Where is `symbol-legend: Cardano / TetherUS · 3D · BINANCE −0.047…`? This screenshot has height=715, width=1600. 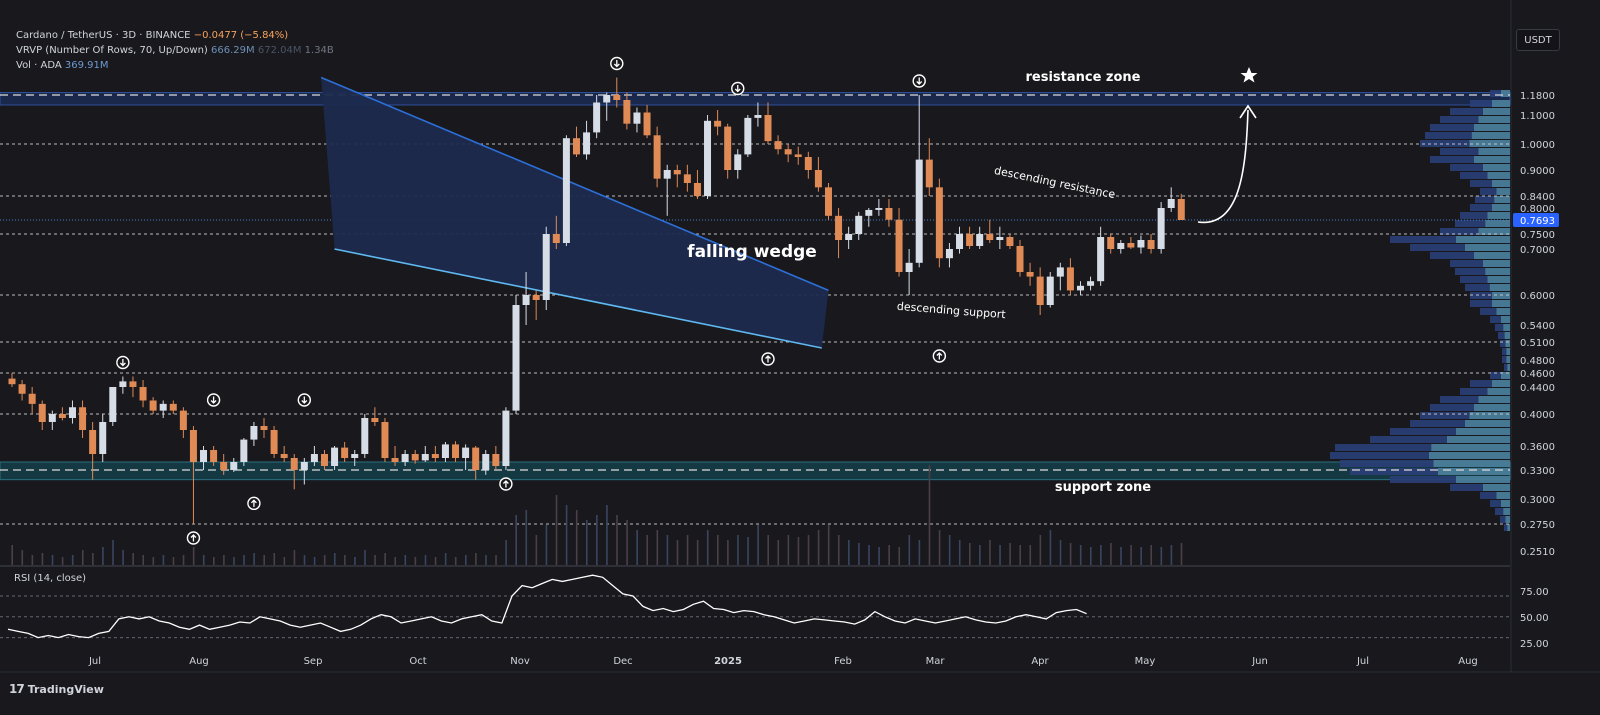 symbol-legend: Cardano / TetherUS · 3D · BINANCE −0.047… is located at coordinates (152, 35).